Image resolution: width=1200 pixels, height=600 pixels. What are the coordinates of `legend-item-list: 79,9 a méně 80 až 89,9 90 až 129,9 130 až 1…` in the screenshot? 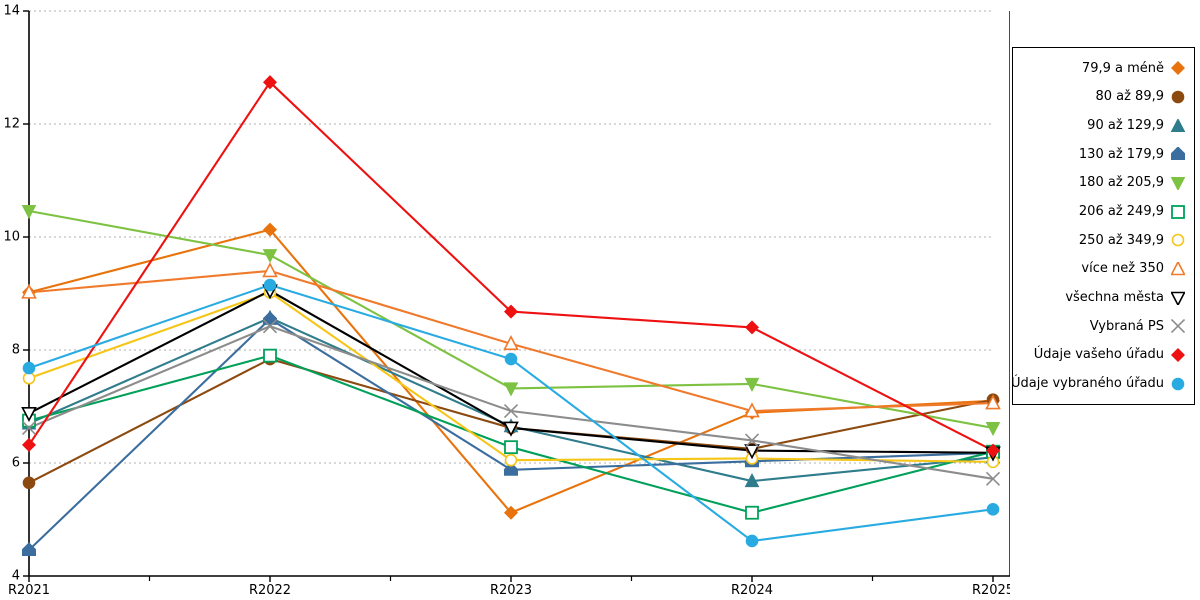 It's located at (1102, 226).